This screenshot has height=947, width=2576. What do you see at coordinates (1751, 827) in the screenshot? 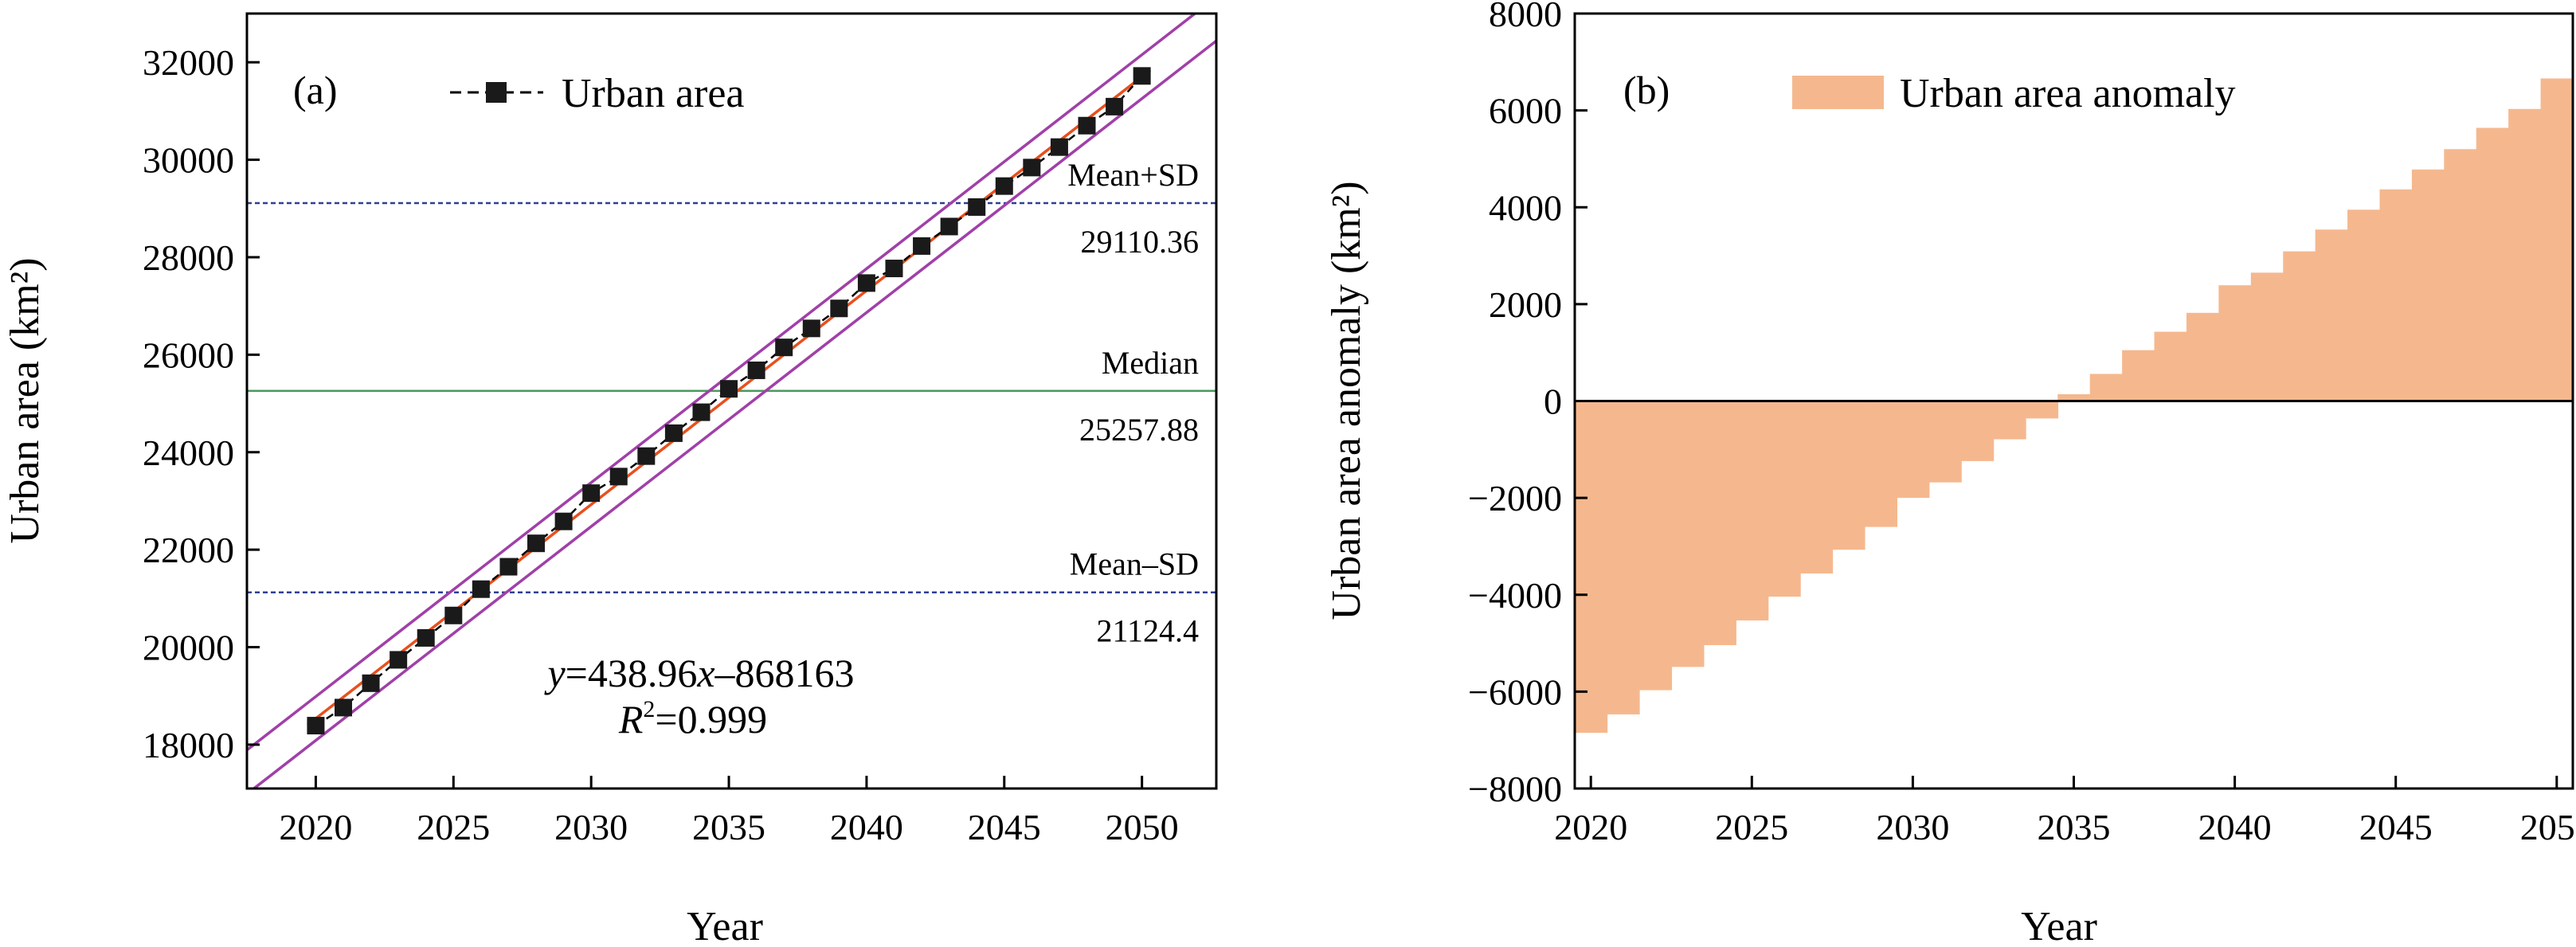
I see `x-tick-label-b-2025: 2025` at bounding box center [1751, 827].